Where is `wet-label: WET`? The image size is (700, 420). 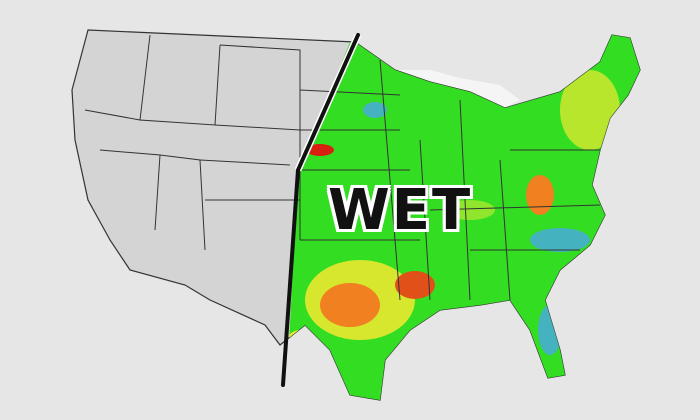
wet-label: WET is located at coordinates (400, 210).